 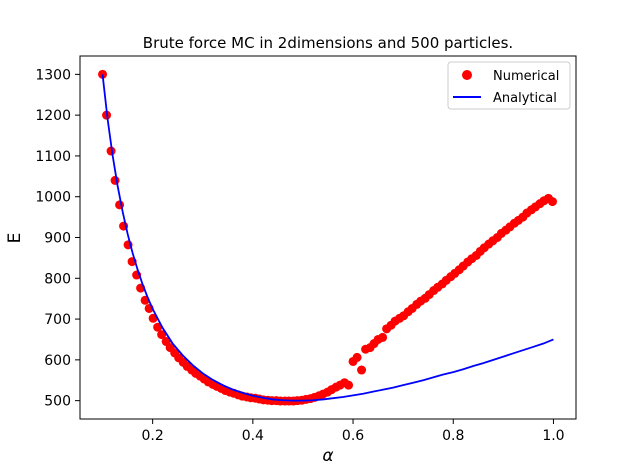 What do you see at coordinates (57, 320) in the screenshot?
I see `y-tick-label: 700` at bounding box center [57, 320].